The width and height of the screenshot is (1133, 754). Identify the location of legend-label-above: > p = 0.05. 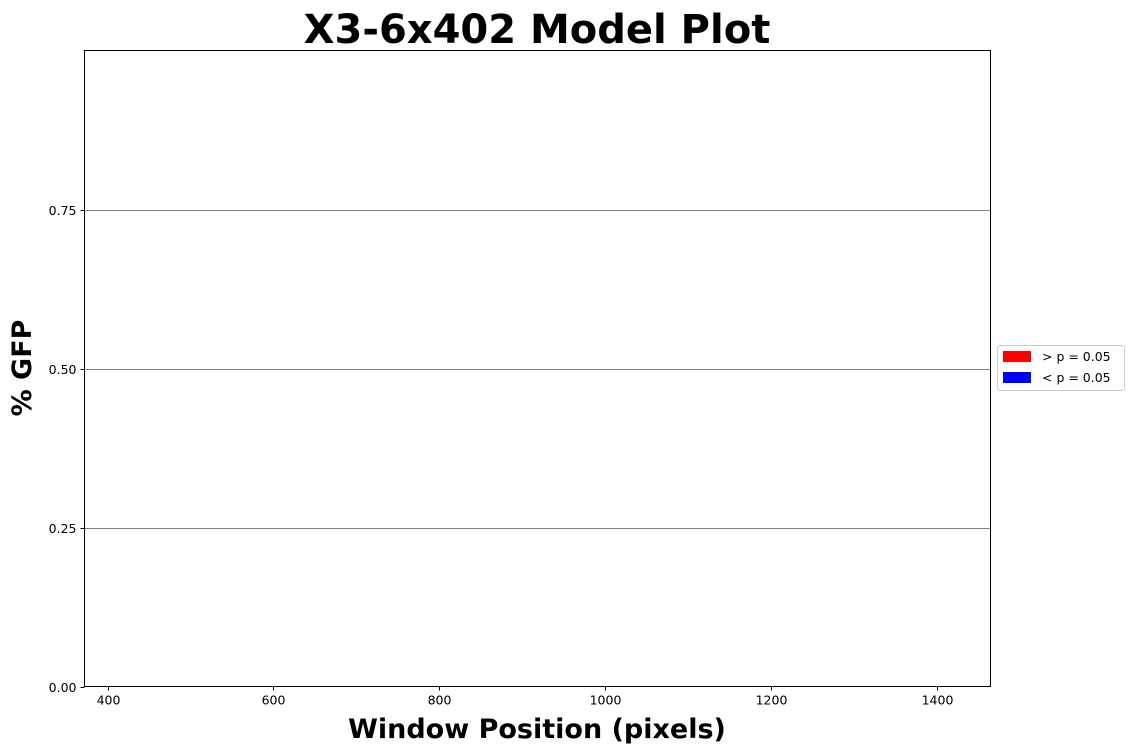
(1076, 356).